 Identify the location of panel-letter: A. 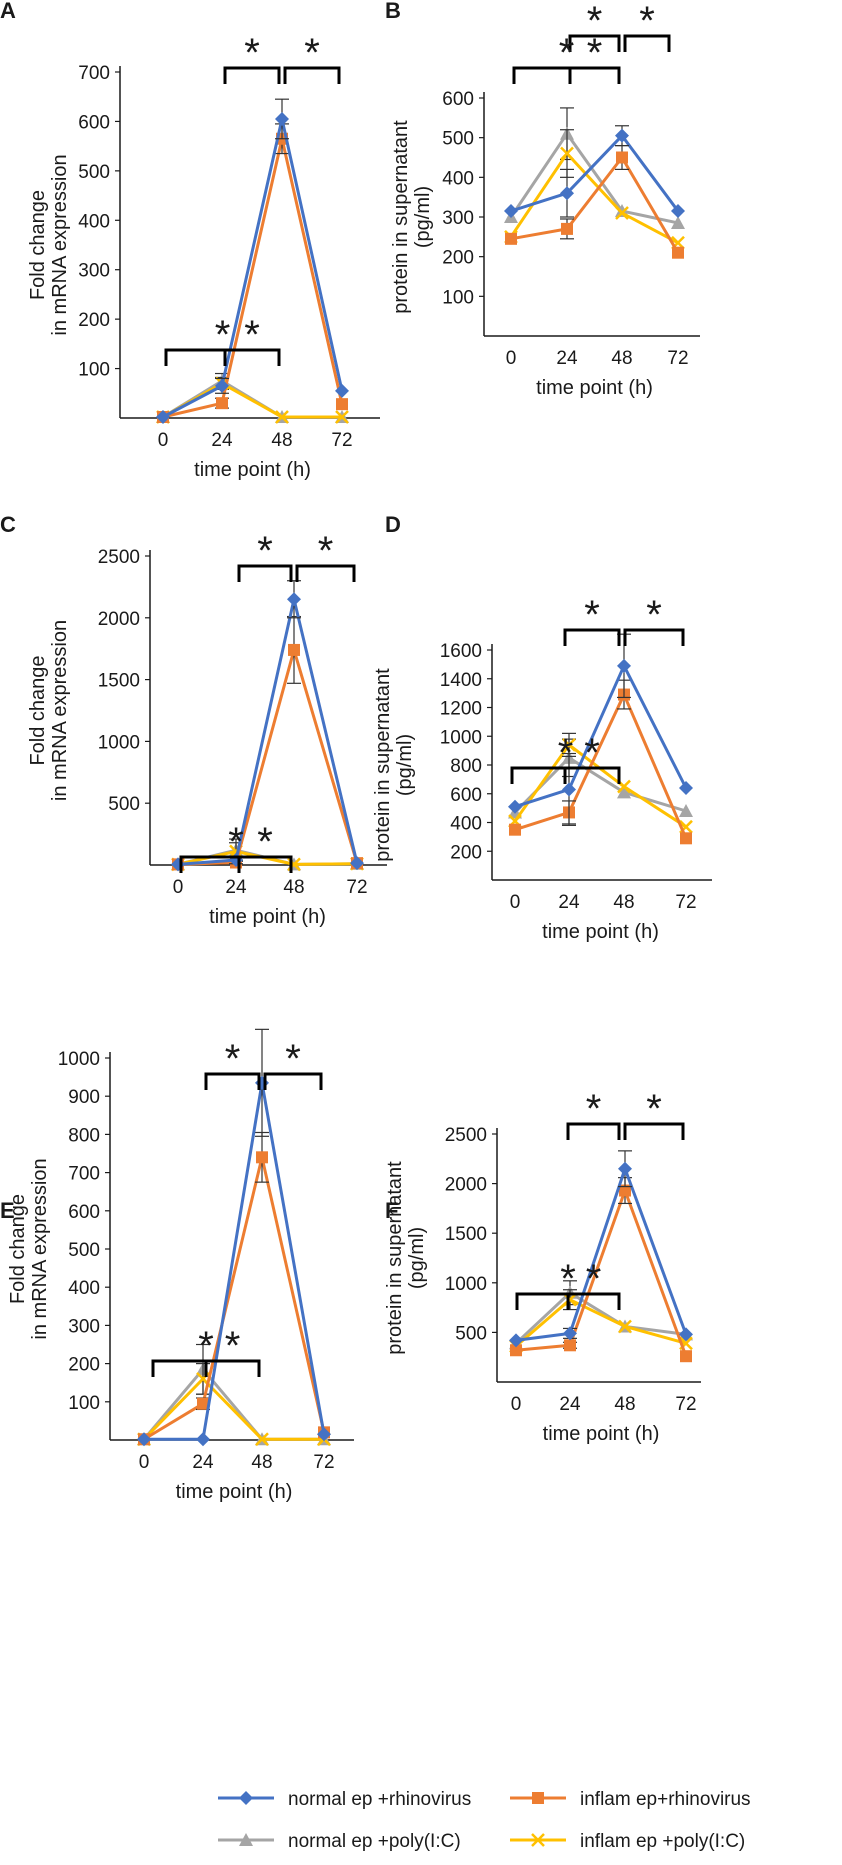
(8, 11).